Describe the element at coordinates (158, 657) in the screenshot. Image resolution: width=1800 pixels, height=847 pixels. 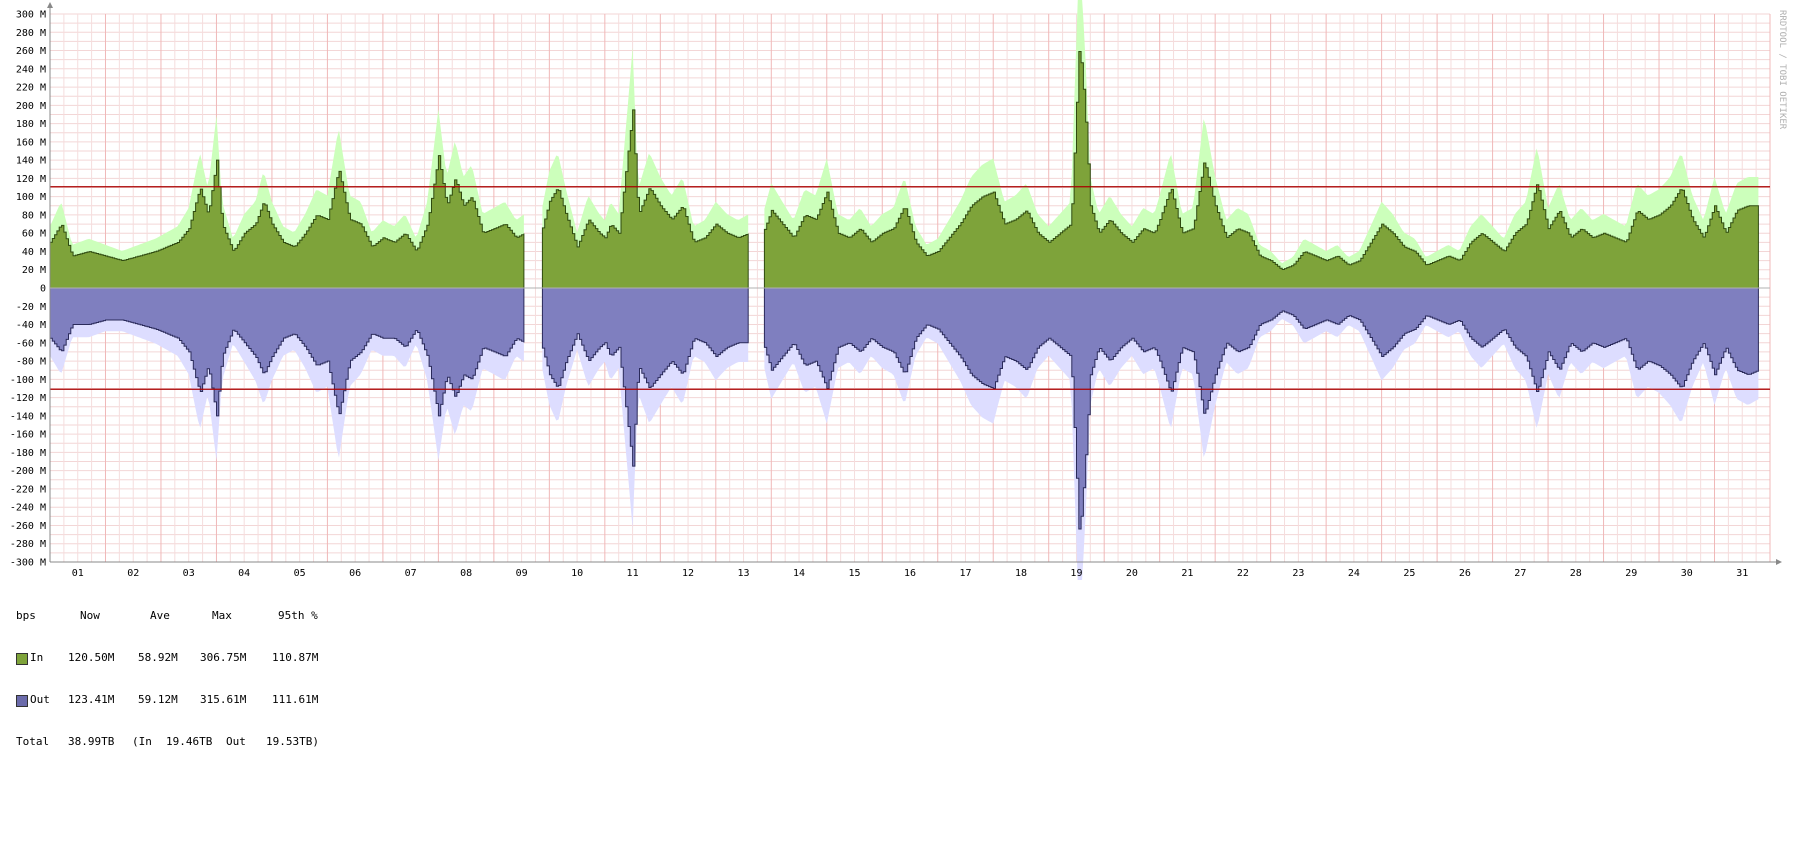
I see `legend-in-ave: 58.92M` at that location.